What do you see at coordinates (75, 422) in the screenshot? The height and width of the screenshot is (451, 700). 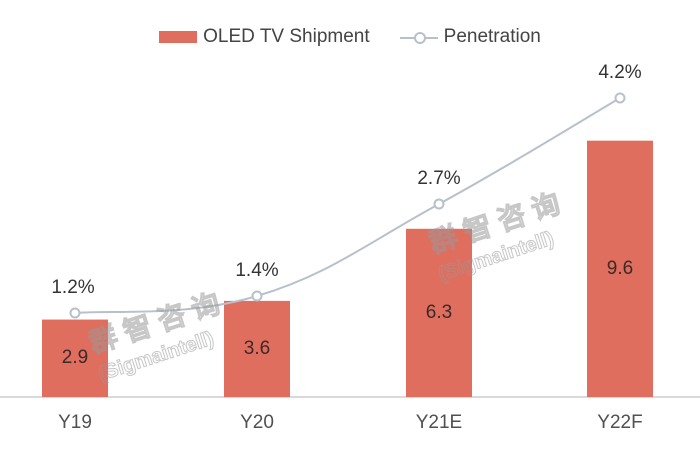 I see `x-tick-label: Y19` at bounding box center [75, 422].